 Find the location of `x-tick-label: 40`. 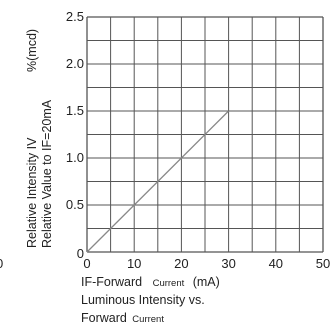

x-tick-label: 40 is located at coordinates (276, 263).